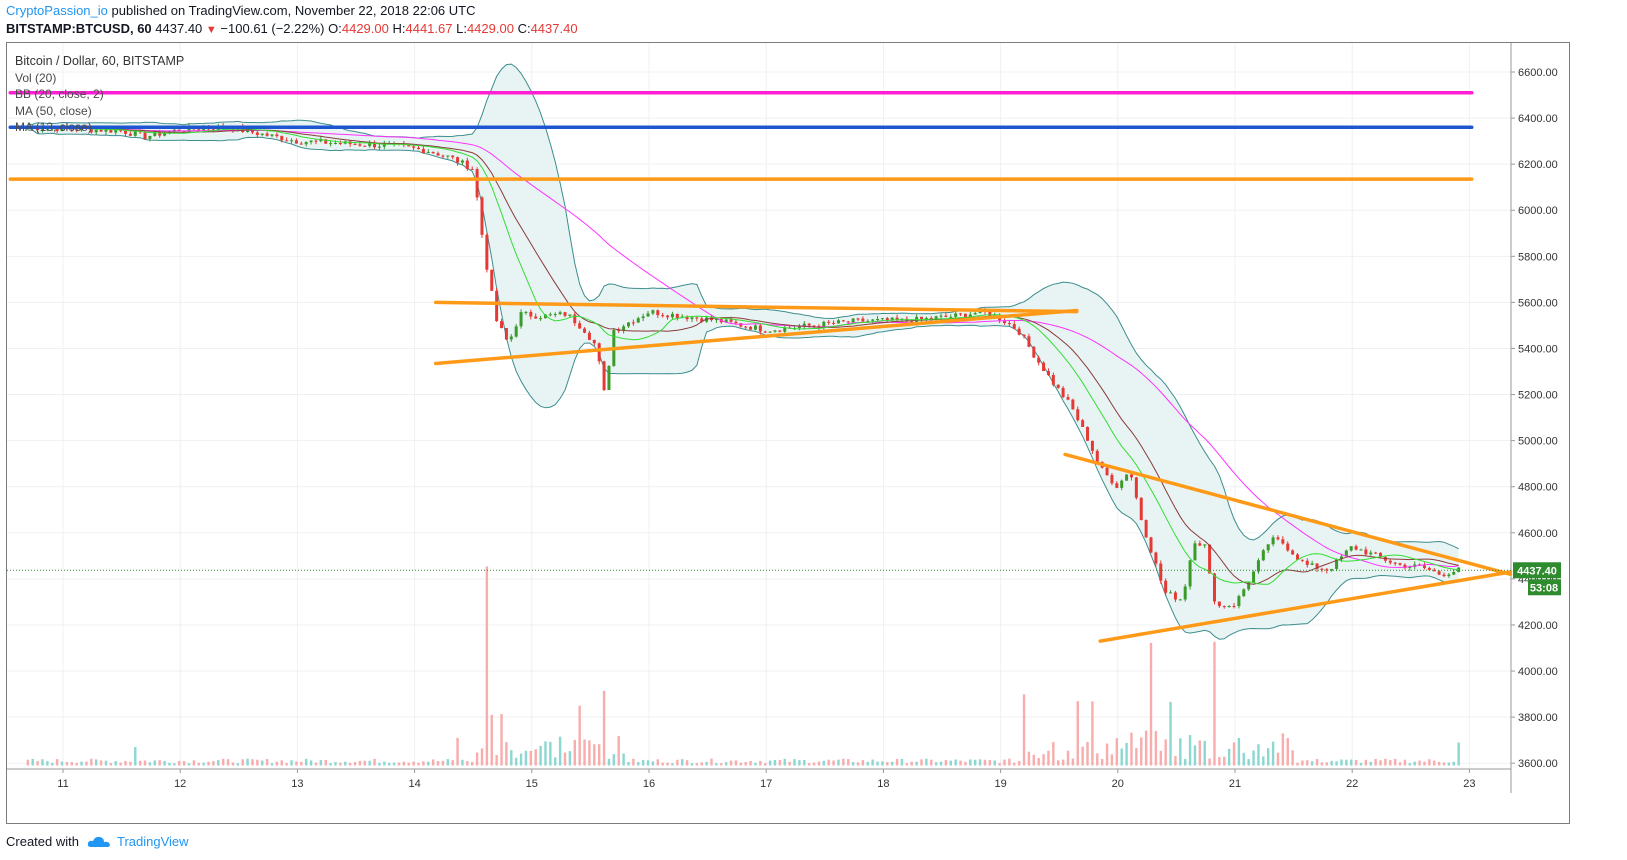 The width and height of the screenshot is (1627, 860). Describe the element at coordinates (1537, 570) in the screenshot. I see `last-price-tag` at that location.